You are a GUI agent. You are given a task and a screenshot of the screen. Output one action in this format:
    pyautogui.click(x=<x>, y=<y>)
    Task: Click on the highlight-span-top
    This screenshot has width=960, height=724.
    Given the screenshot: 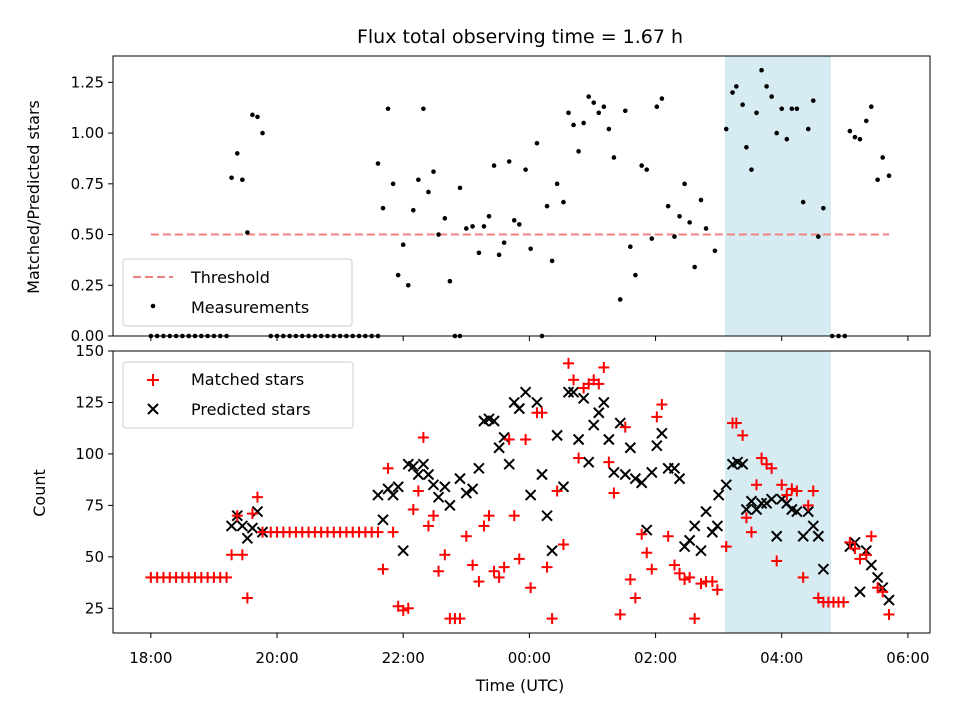 What is the action you would take?
    pyautogui.click(x=777, y=196)
    